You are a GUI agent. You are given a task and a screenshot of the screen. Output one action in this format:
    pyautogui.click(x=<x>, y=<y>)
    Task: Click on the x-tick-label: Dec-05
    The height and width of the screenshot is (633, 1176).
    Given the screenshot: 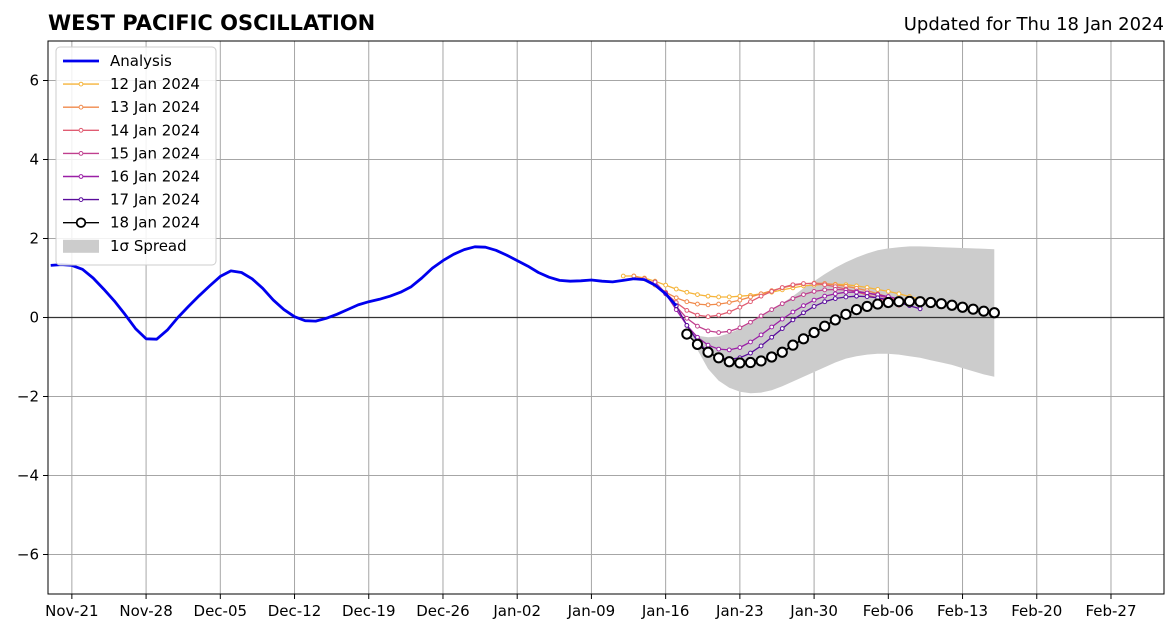 What is the action you would take?
    pyautogui.click(x=221, y=611)
    